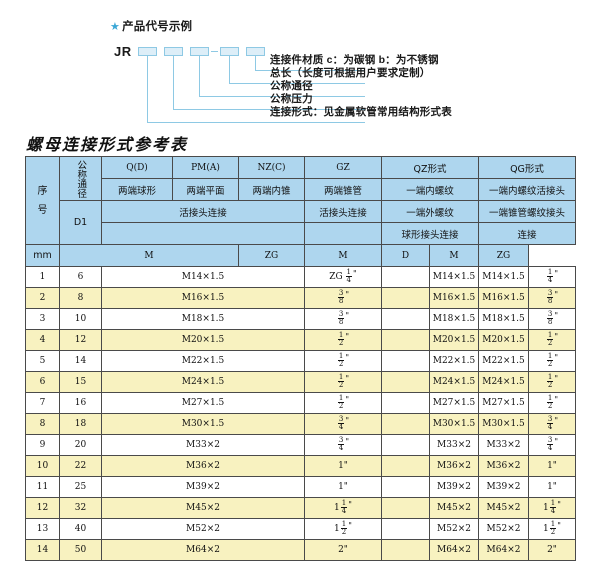  Describe the element at coordinates (203, 233) in the screenshot. I see `header-qd-blank` at that location.